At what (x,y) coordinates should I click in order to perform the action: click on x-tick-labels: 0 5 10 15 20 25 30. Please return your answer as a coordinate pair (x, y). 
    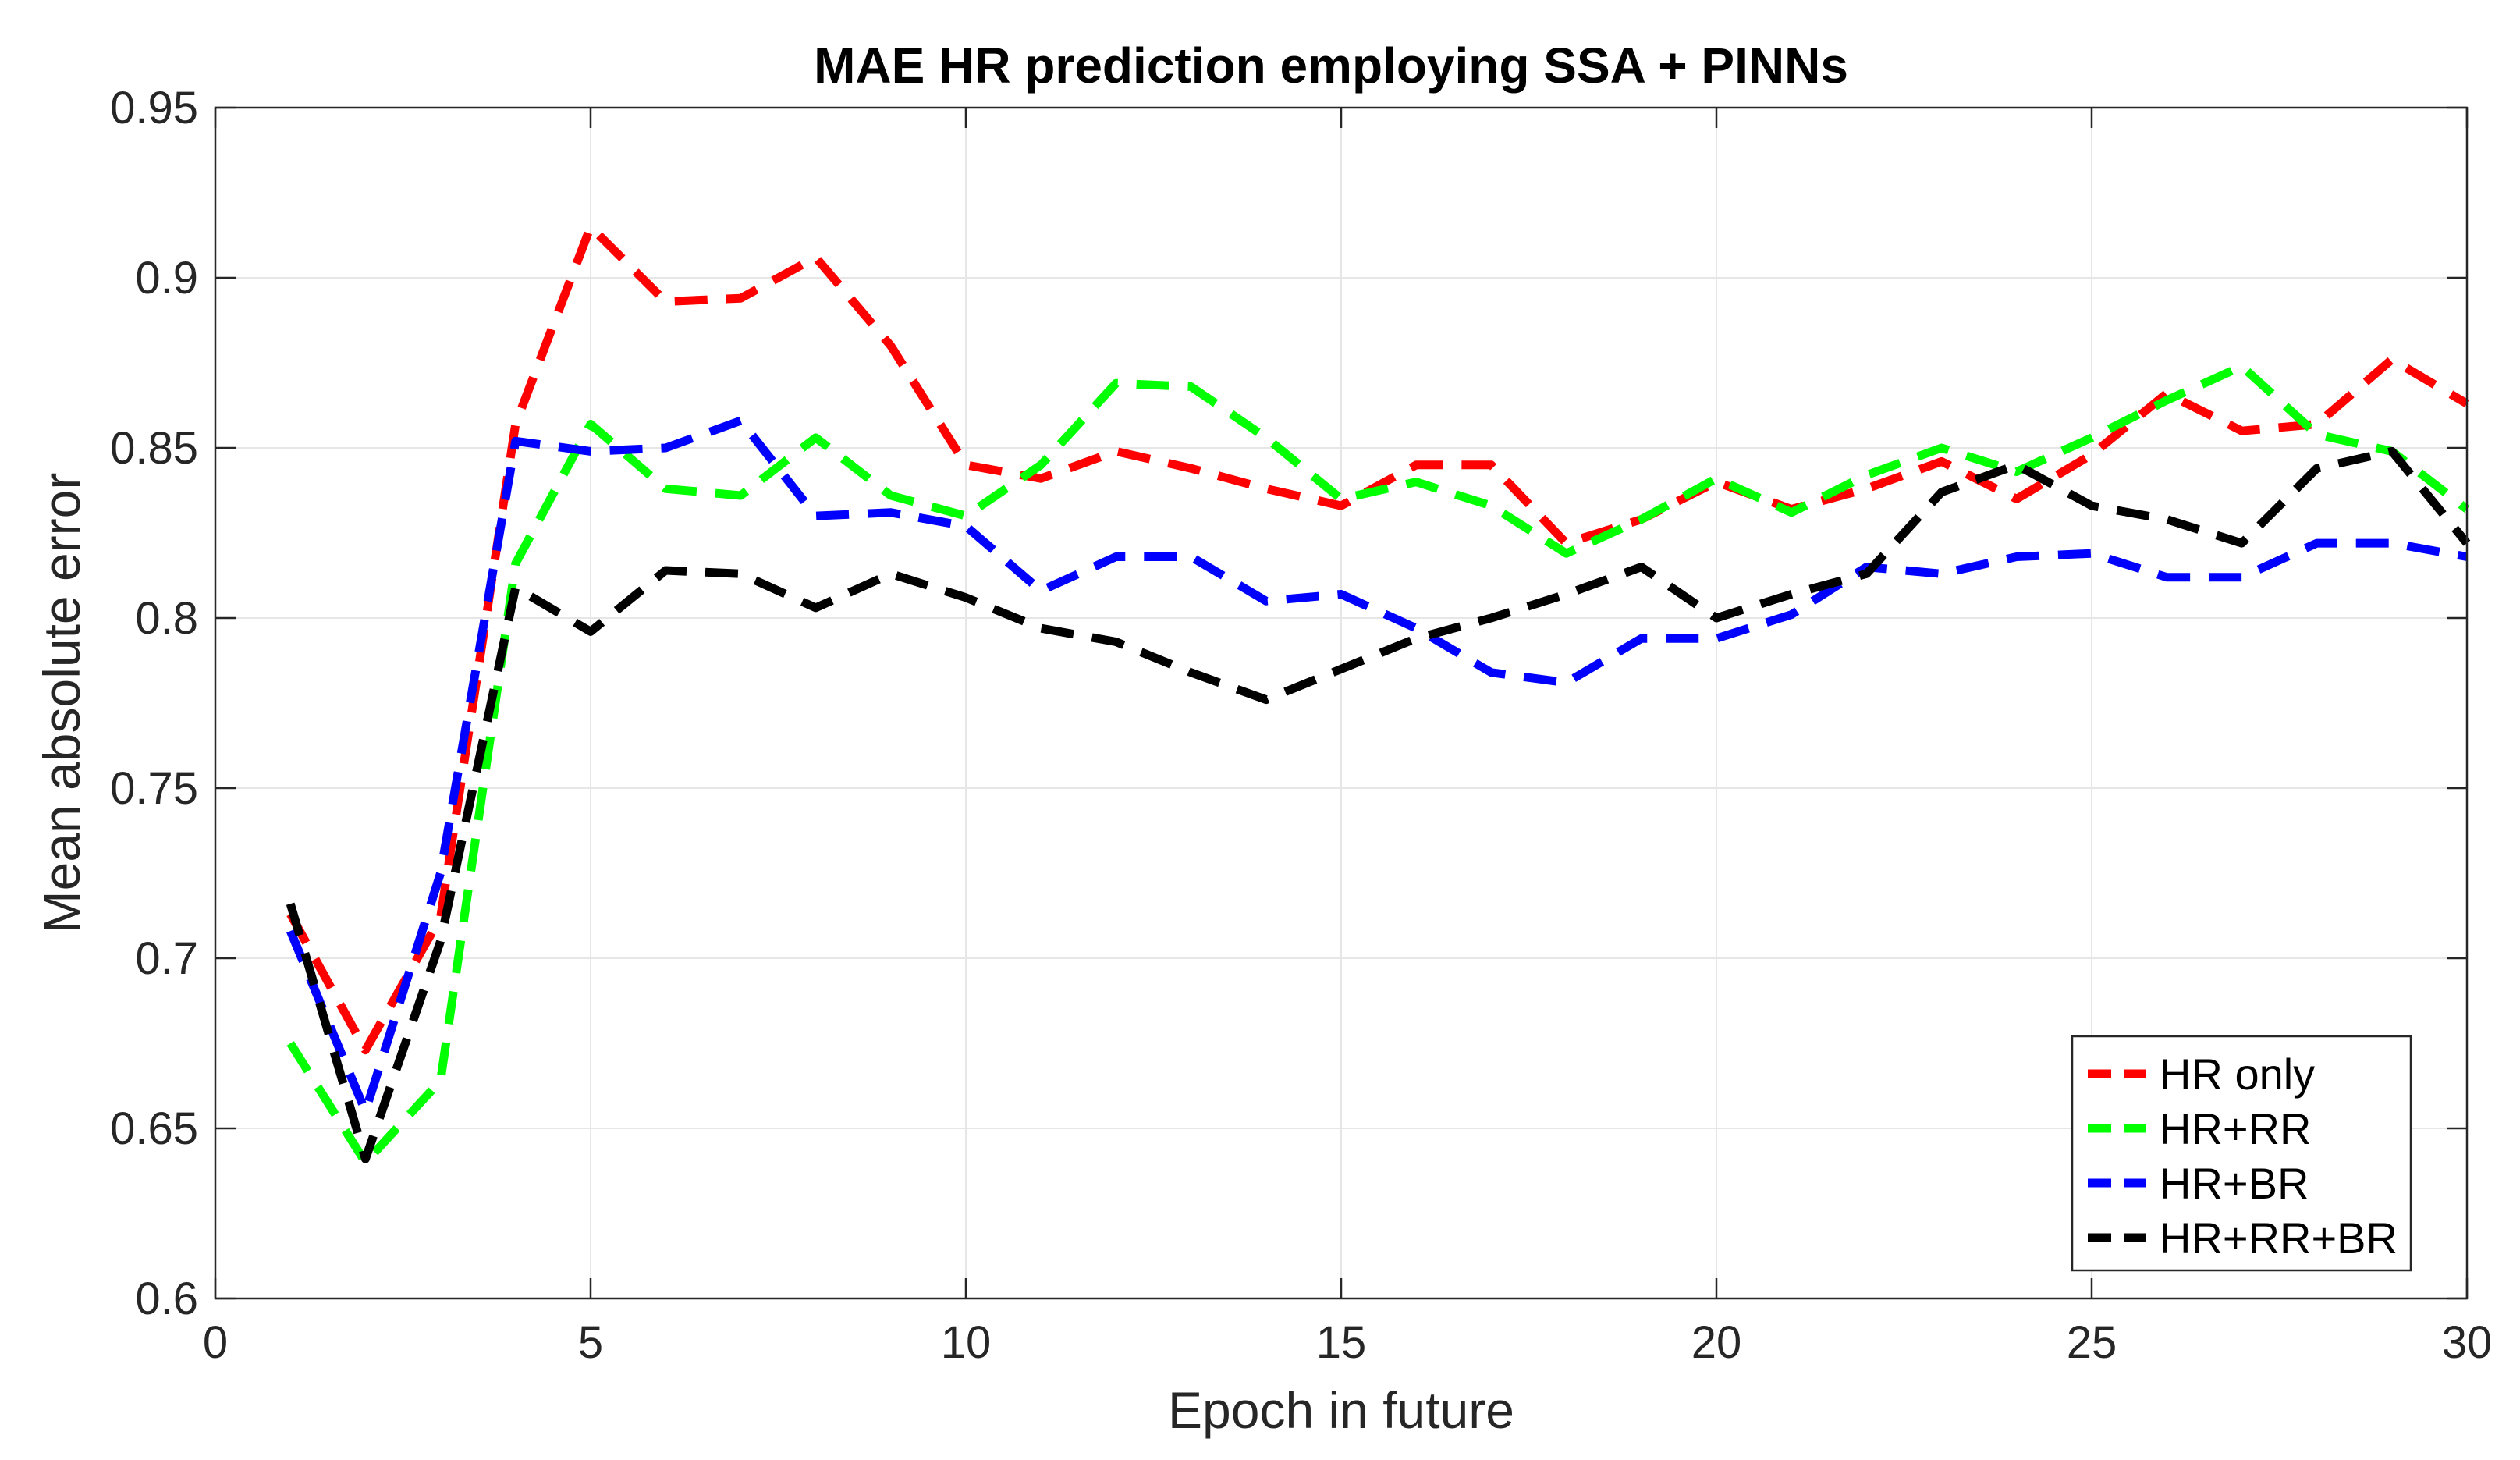
    Looking at the image, I should click on (1347, 1342).